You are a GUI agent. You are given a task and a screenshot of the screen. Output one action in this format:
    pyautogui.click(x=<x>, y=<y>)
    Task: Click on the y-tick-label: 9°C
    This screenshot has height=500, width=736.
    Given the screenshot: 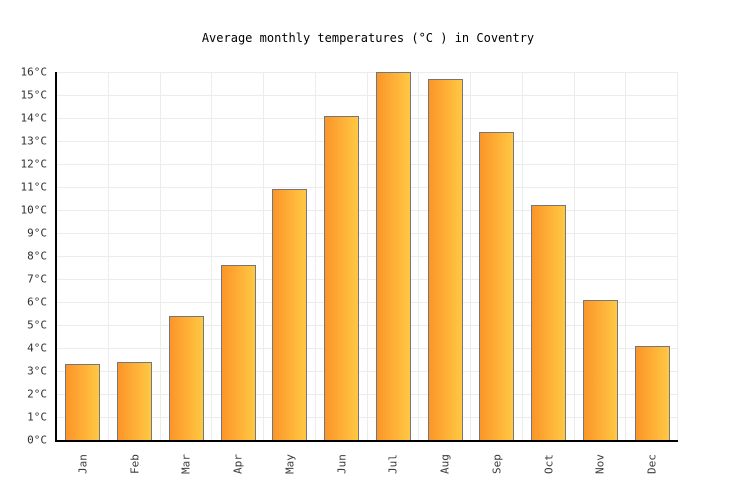 What is the action you would take?
    pyautogui.click(x=37, y=233)
    